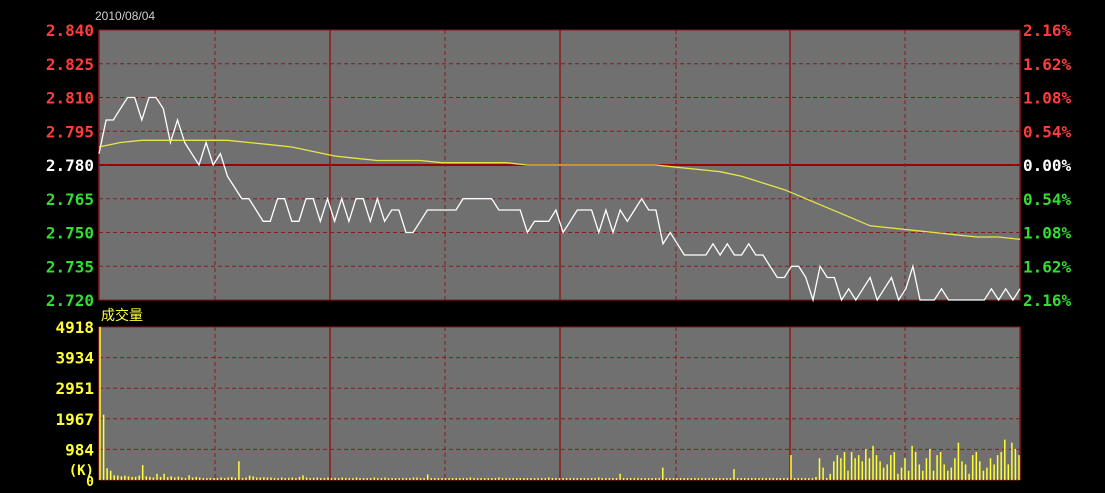 The height and width of the screenshot is (493, 1105). I want to click on price-axis-label: 2.780, so click(70, 165).